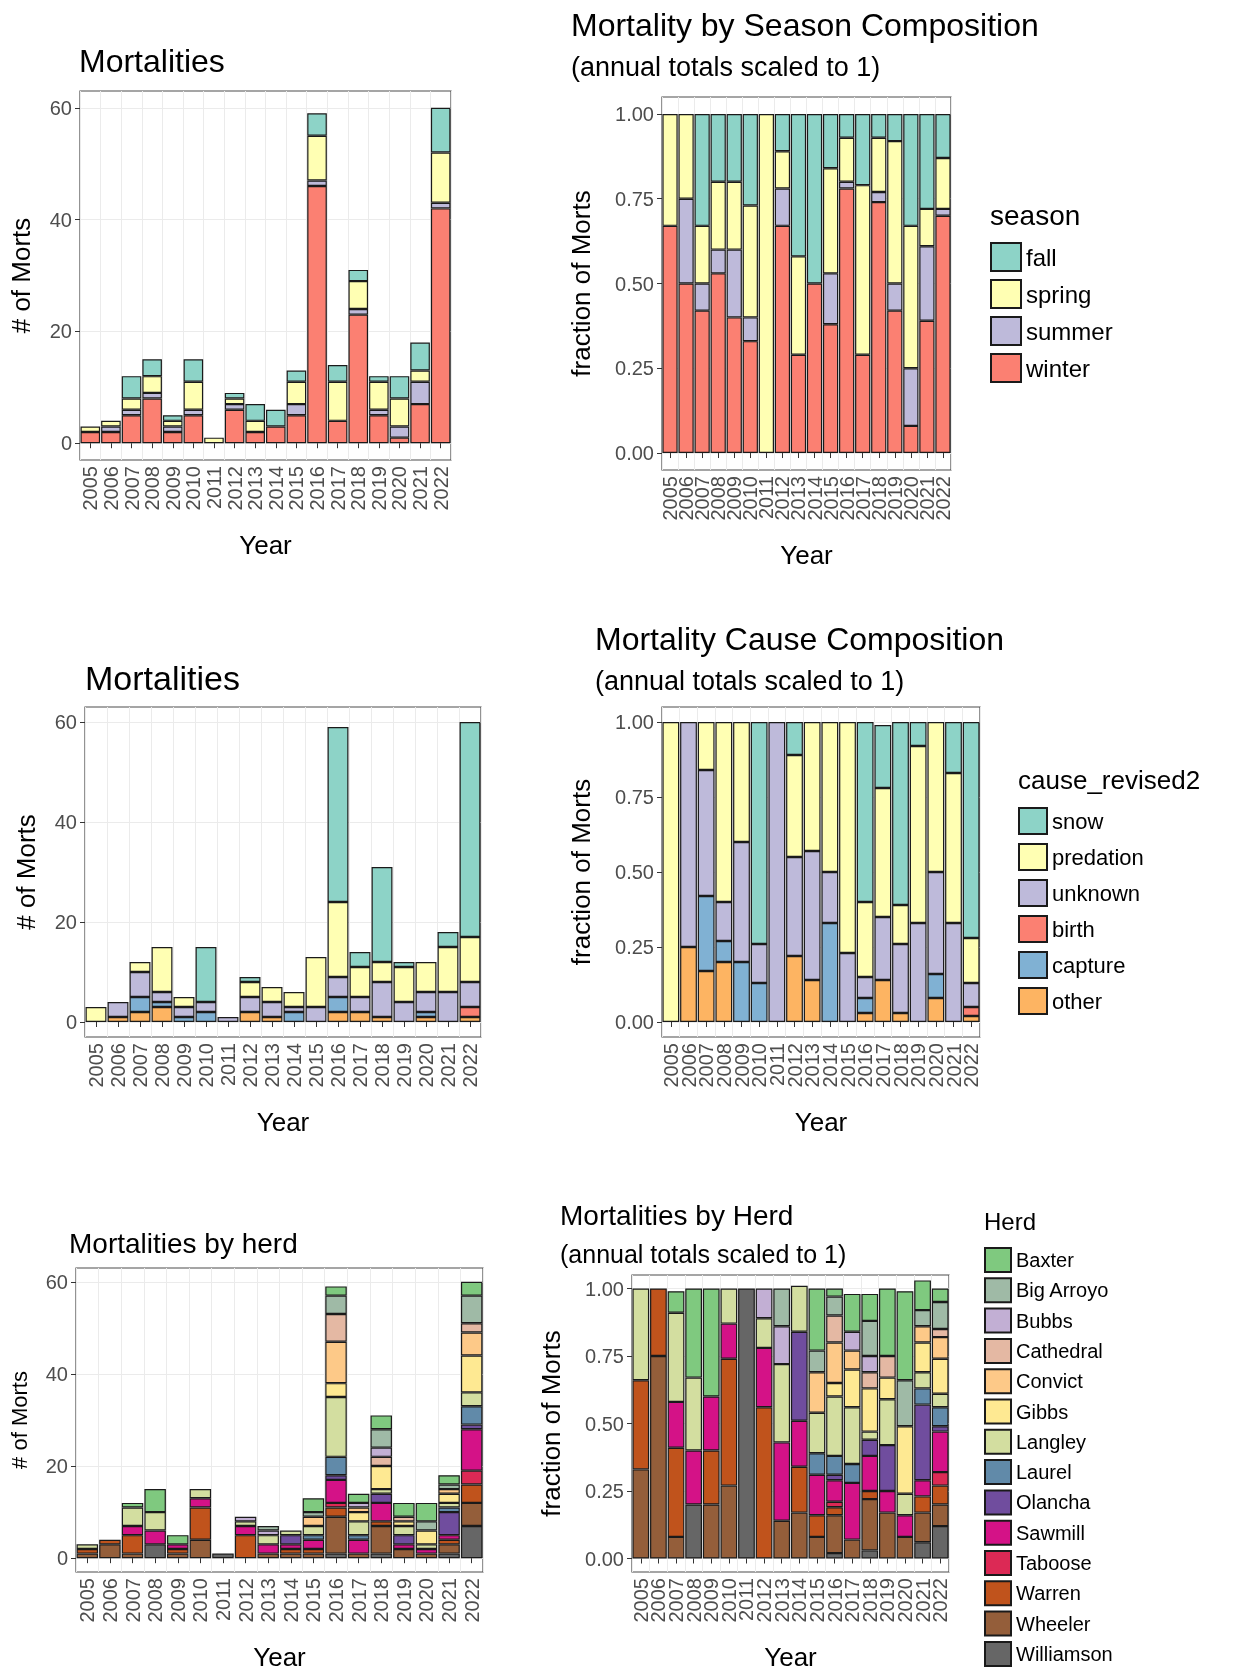 Image resolution: width=1233 pixels, height=1675 pixels. I want to click on x-tick-label: 2022, so click(470, 1065).